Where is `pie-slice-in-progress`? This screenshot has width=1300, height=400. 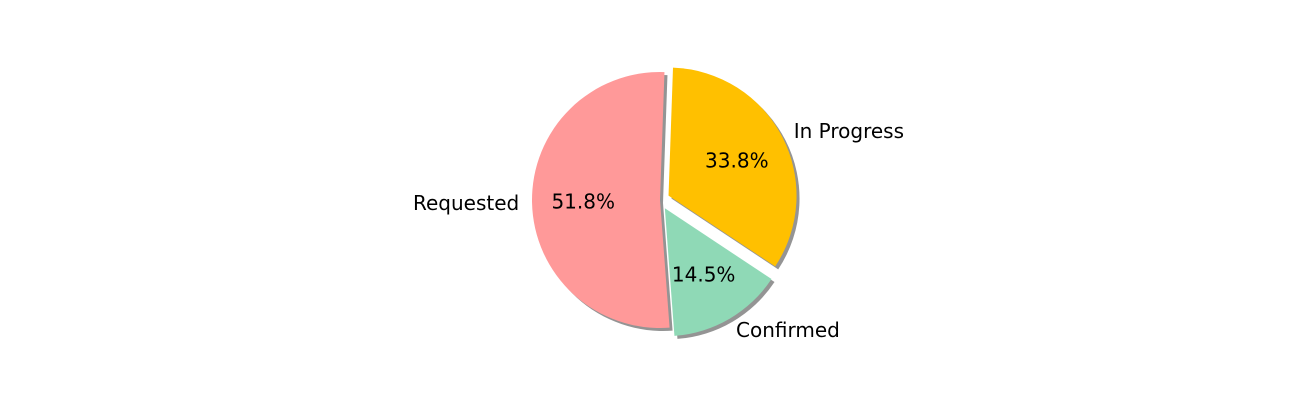
pie-slice-in-progress is located at coordinates (732, 167).